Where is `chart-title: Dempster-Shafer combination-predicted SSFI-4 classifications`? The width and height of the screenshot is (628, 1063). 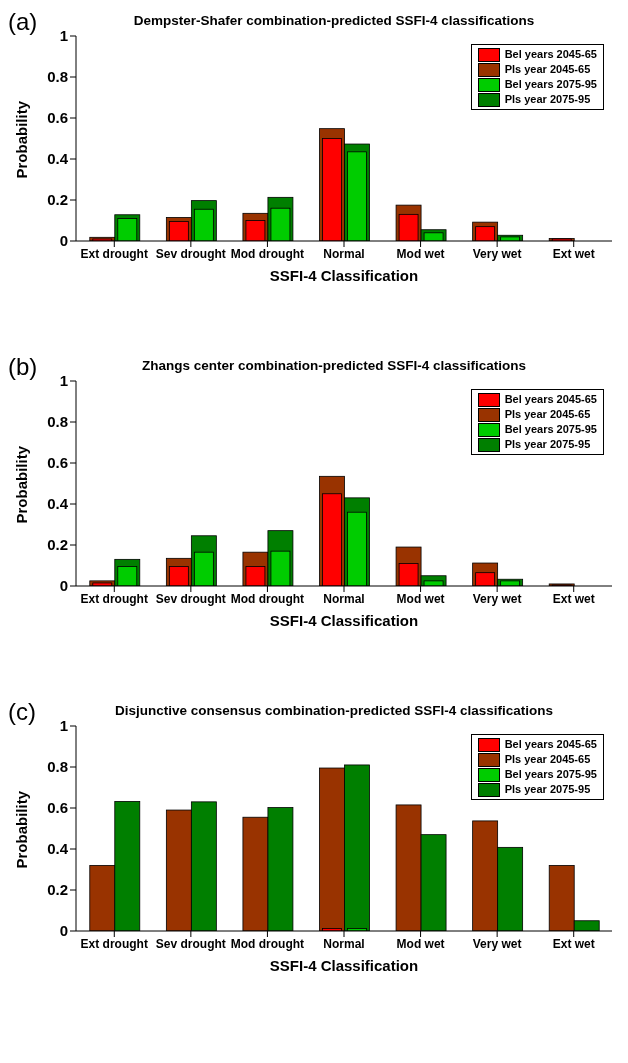 chart-title: Dempster-Shafer combination-predicted SSFI-4 classifications is located at coordinates (334, 20).